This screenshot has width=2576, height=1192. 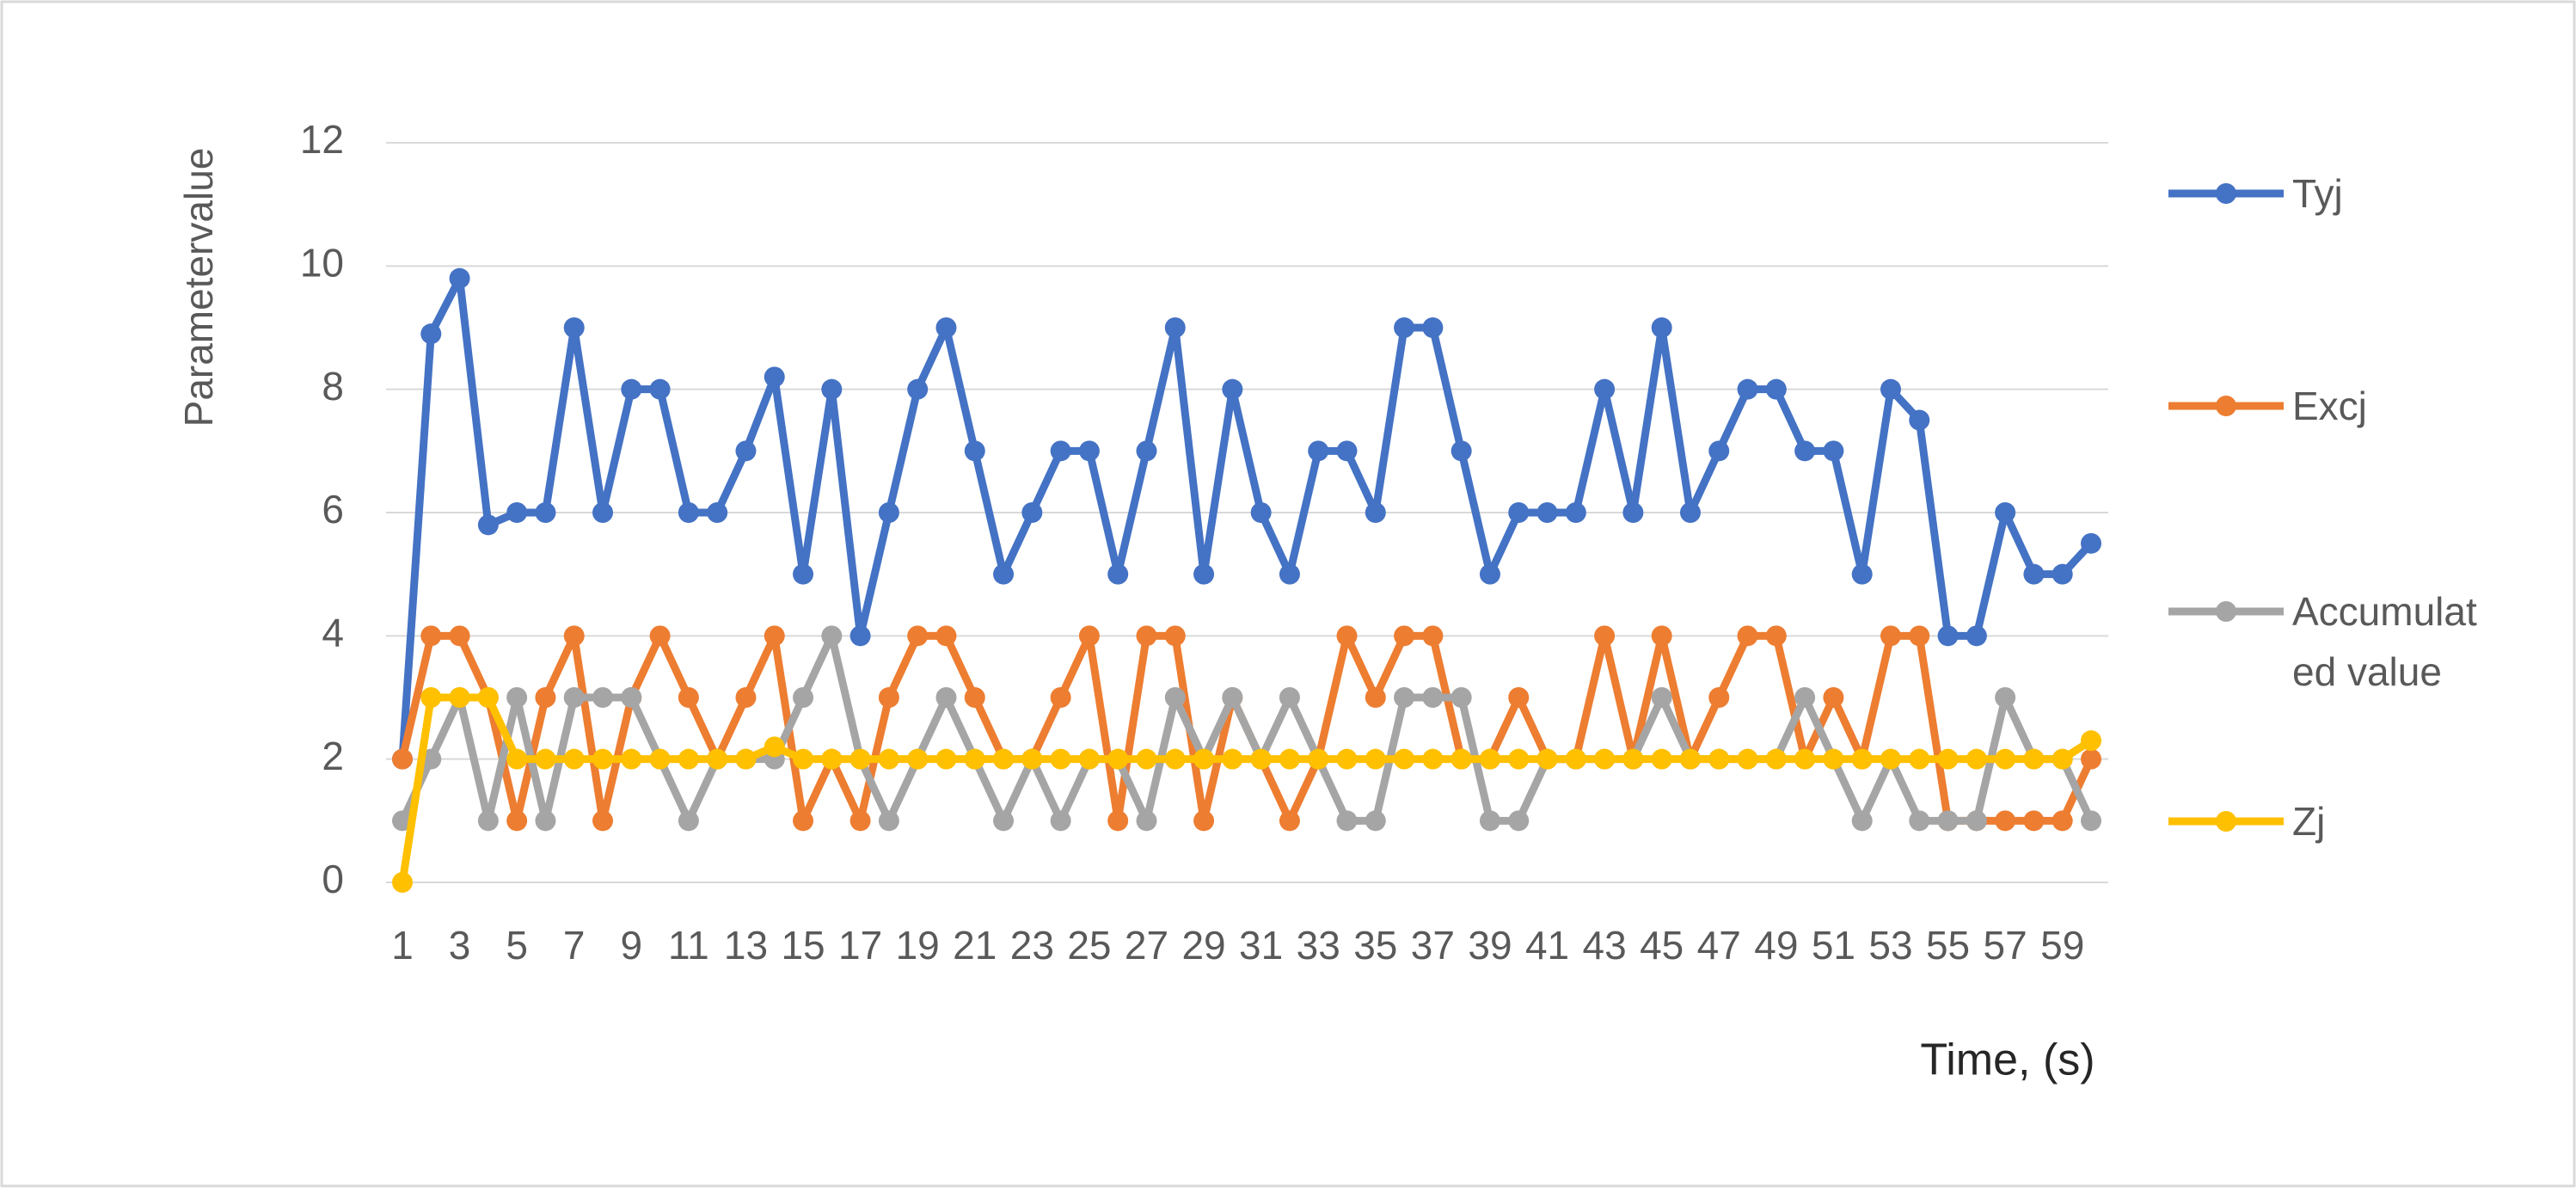 What do you see at coordinates (1890, 946) in the screenshot?
I see `x-tick-label: 53` at bounding box center [1890, 946].